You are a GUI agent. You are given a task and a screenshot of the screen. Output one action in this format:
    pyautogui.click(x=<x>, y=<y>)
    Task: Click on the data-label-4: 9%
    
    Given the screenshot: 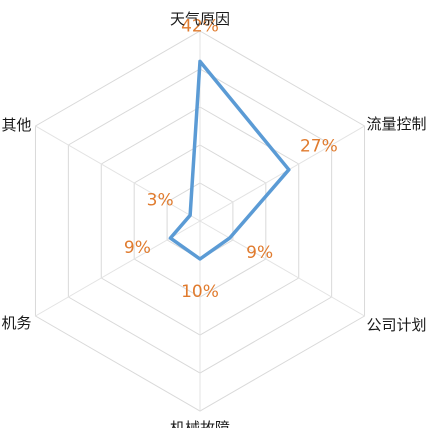 What is the action you would take?
    pyautogui.click(x=137, y=248)
    